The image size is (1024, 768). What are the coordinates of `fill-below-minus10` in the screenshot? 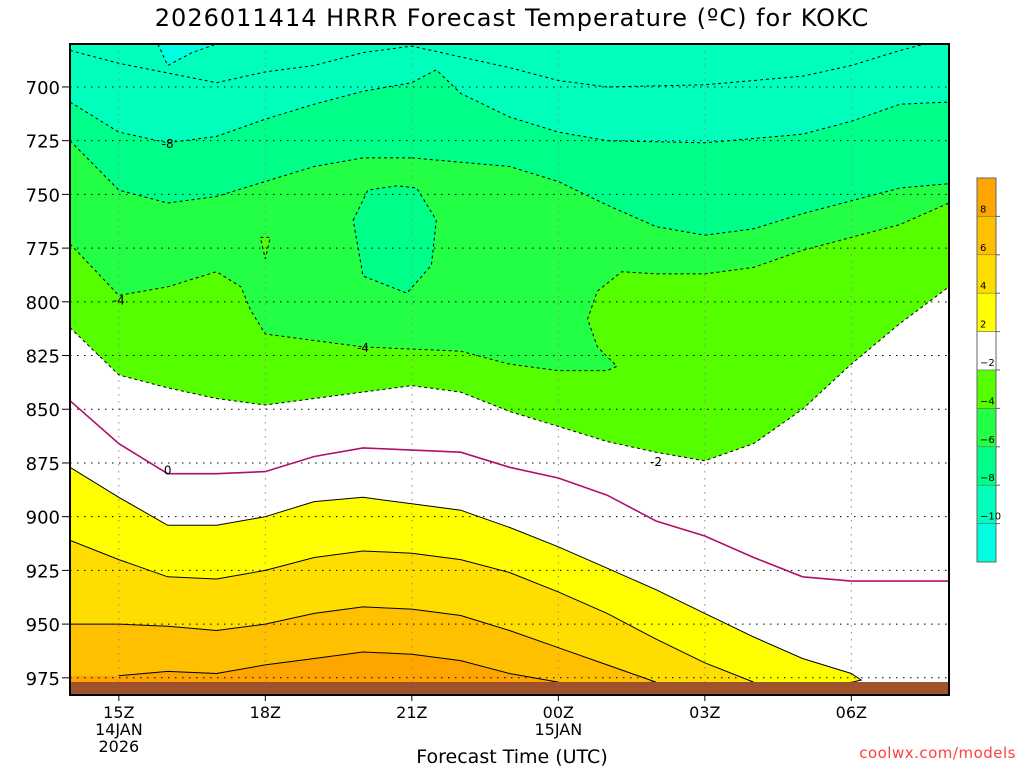 It's located at (187, 55).